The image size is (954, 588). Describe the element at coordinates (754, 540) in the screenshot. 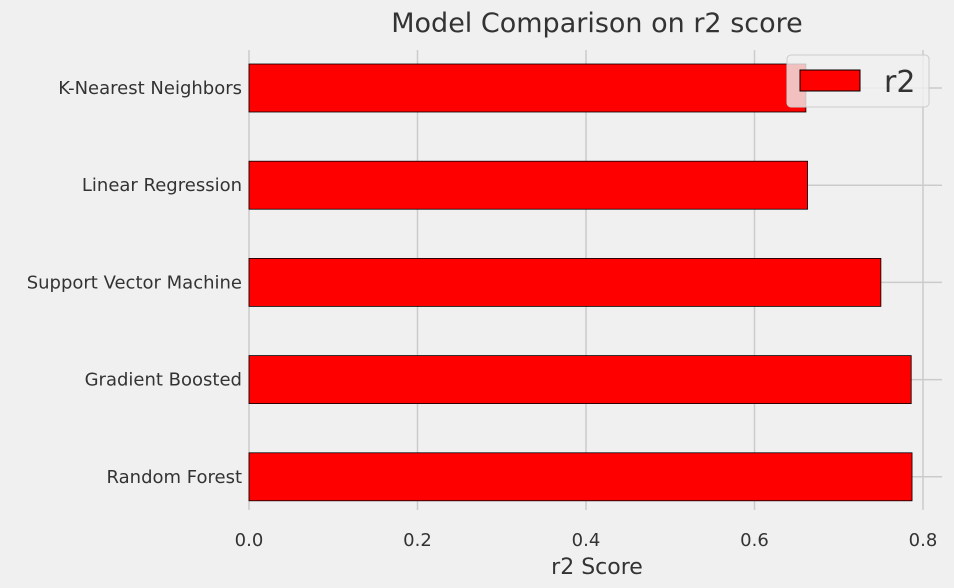

I see `x-tick-label: 0.6` at that location.